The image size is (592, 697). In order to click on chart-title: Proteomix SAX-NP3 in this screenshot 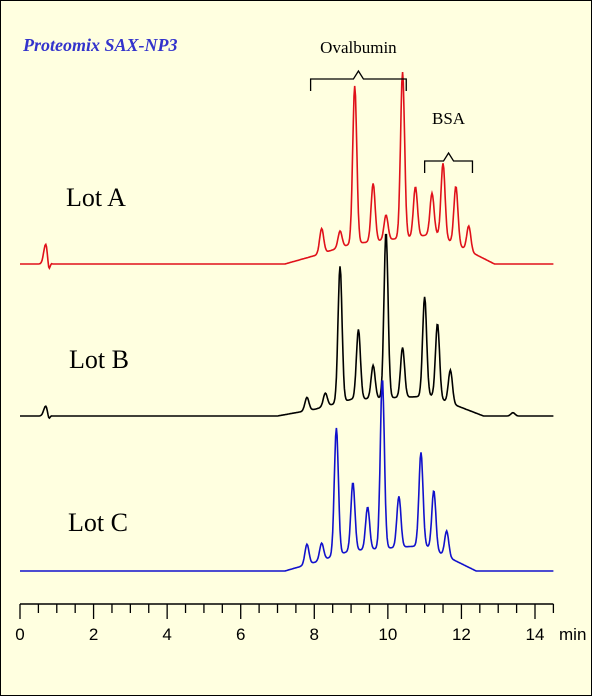, I will do `click(100, 45)`.